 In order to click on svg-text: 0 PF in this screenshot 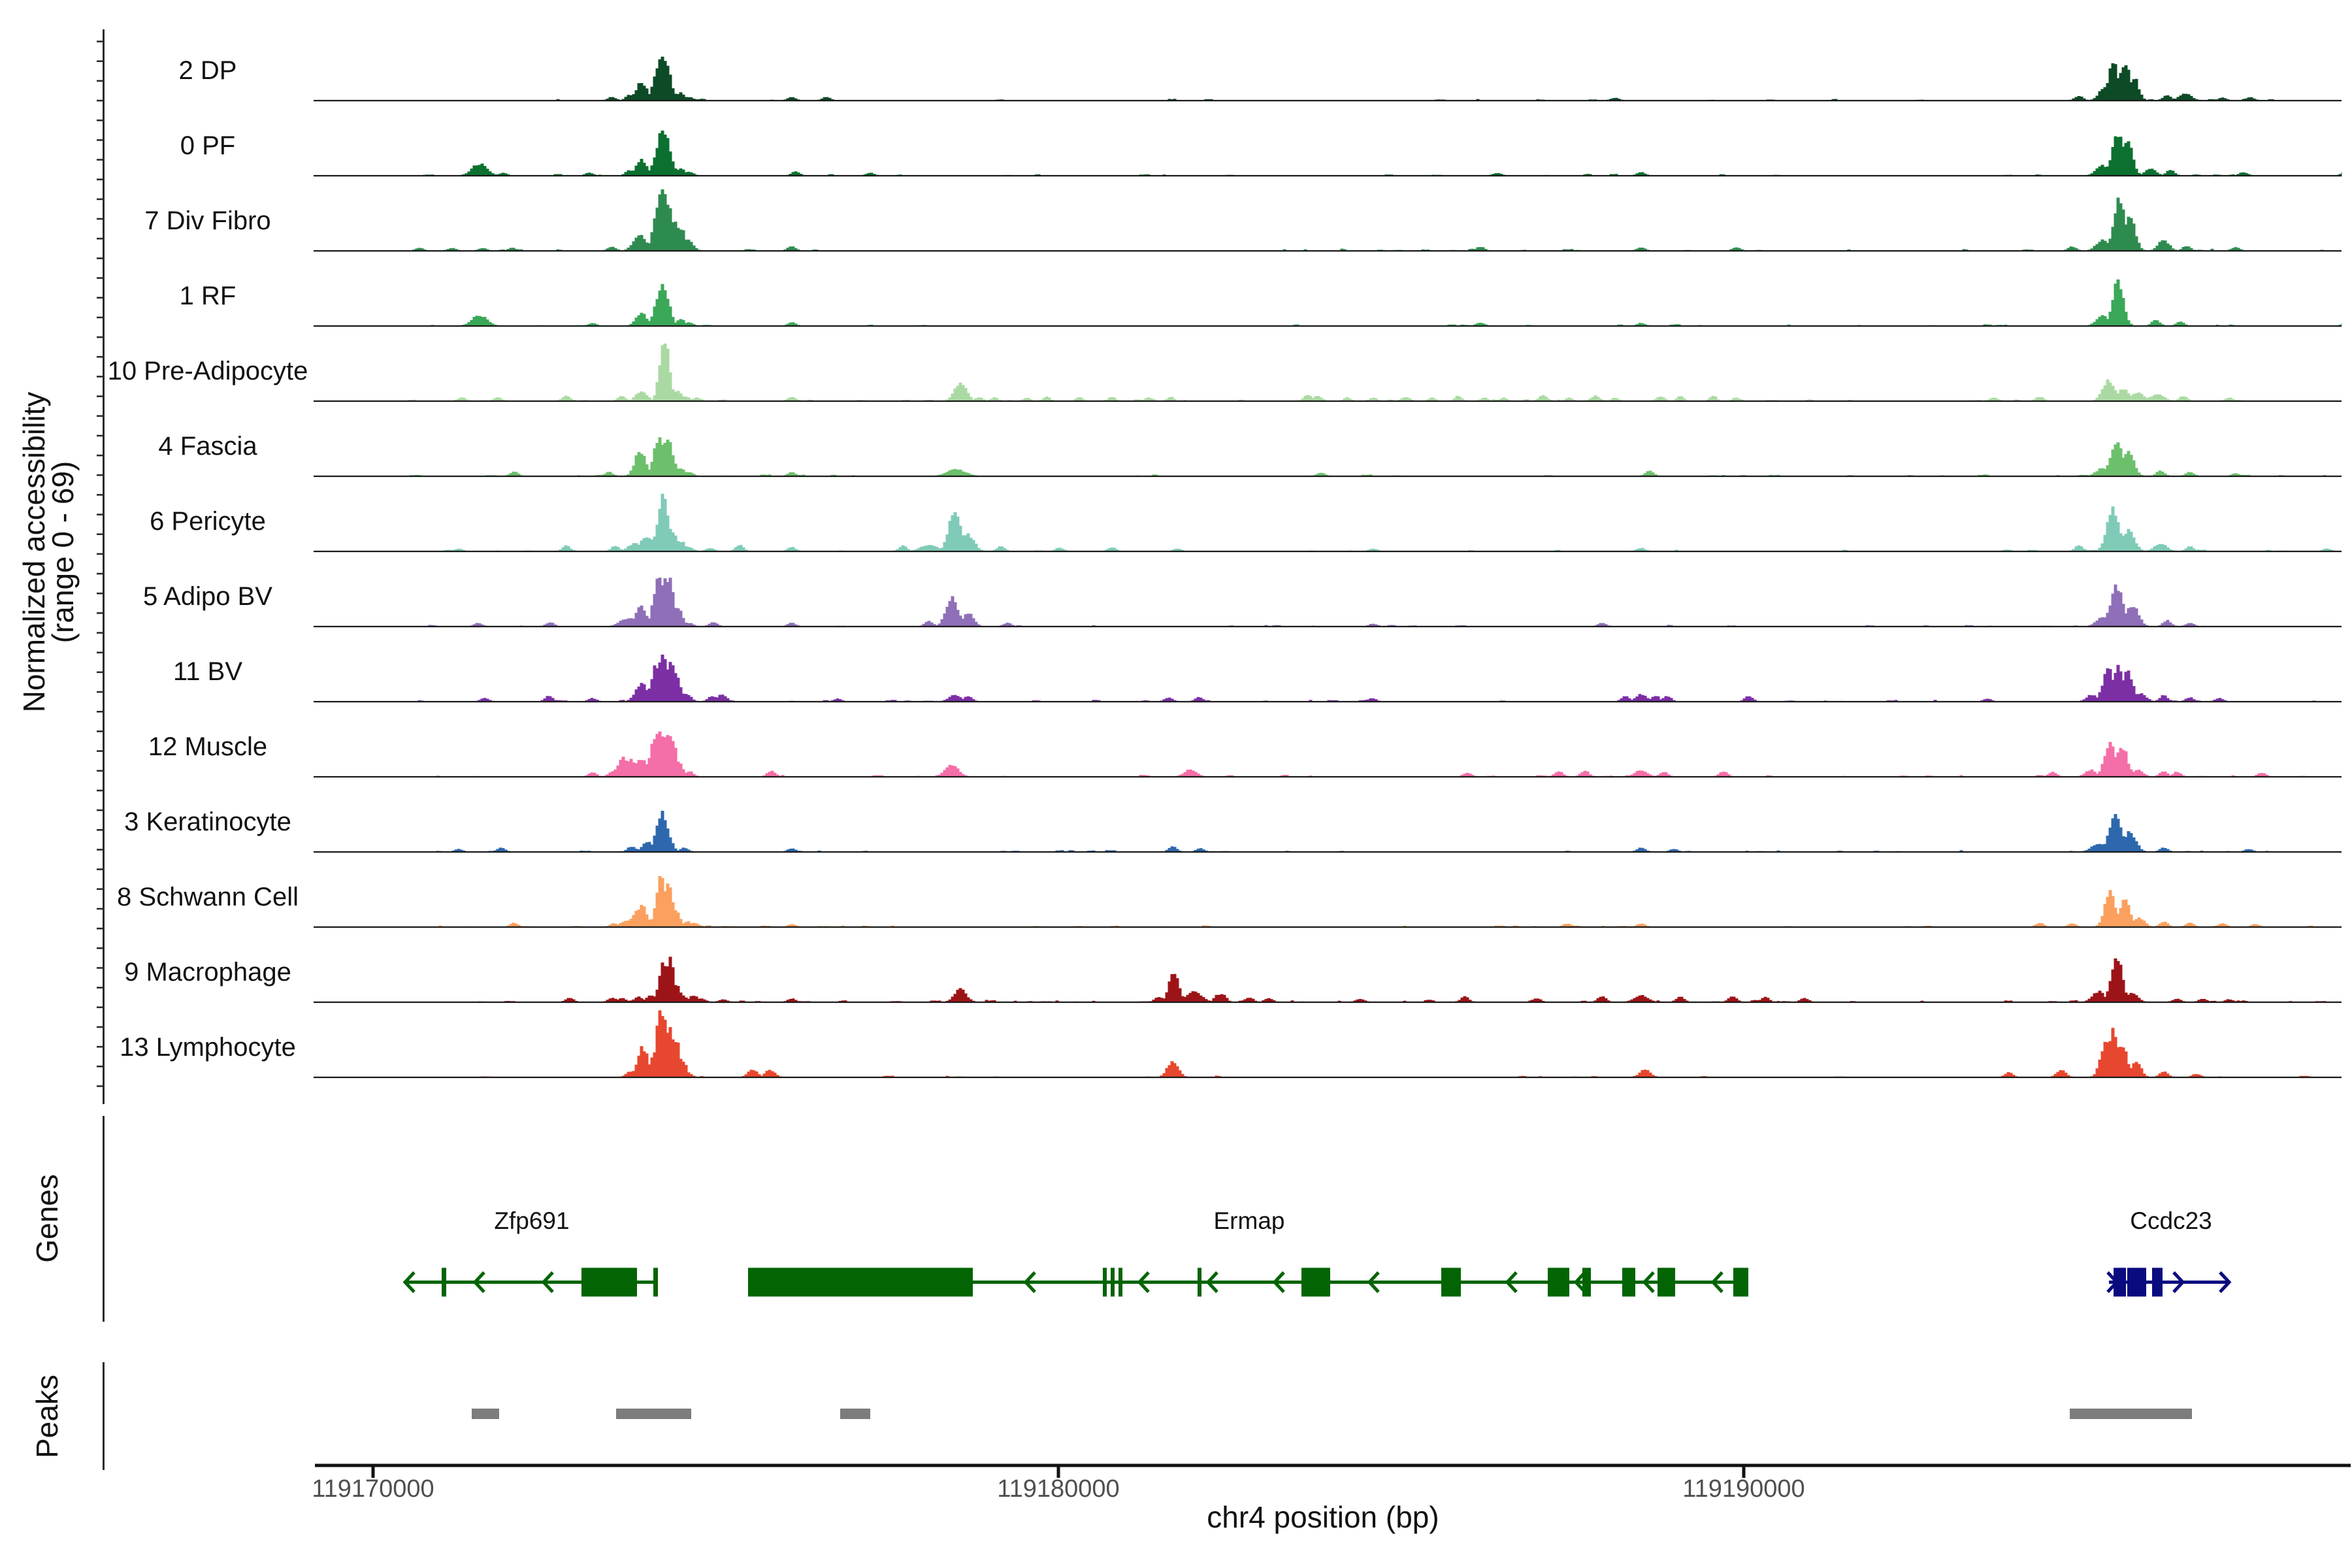, I will do `click(207, 145)`.